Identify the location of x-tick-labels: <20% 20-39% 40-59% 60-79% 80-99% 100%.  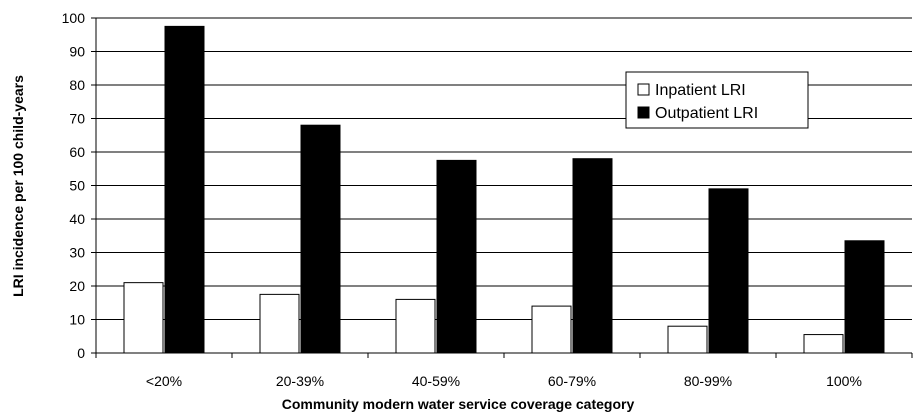
(504, 381).